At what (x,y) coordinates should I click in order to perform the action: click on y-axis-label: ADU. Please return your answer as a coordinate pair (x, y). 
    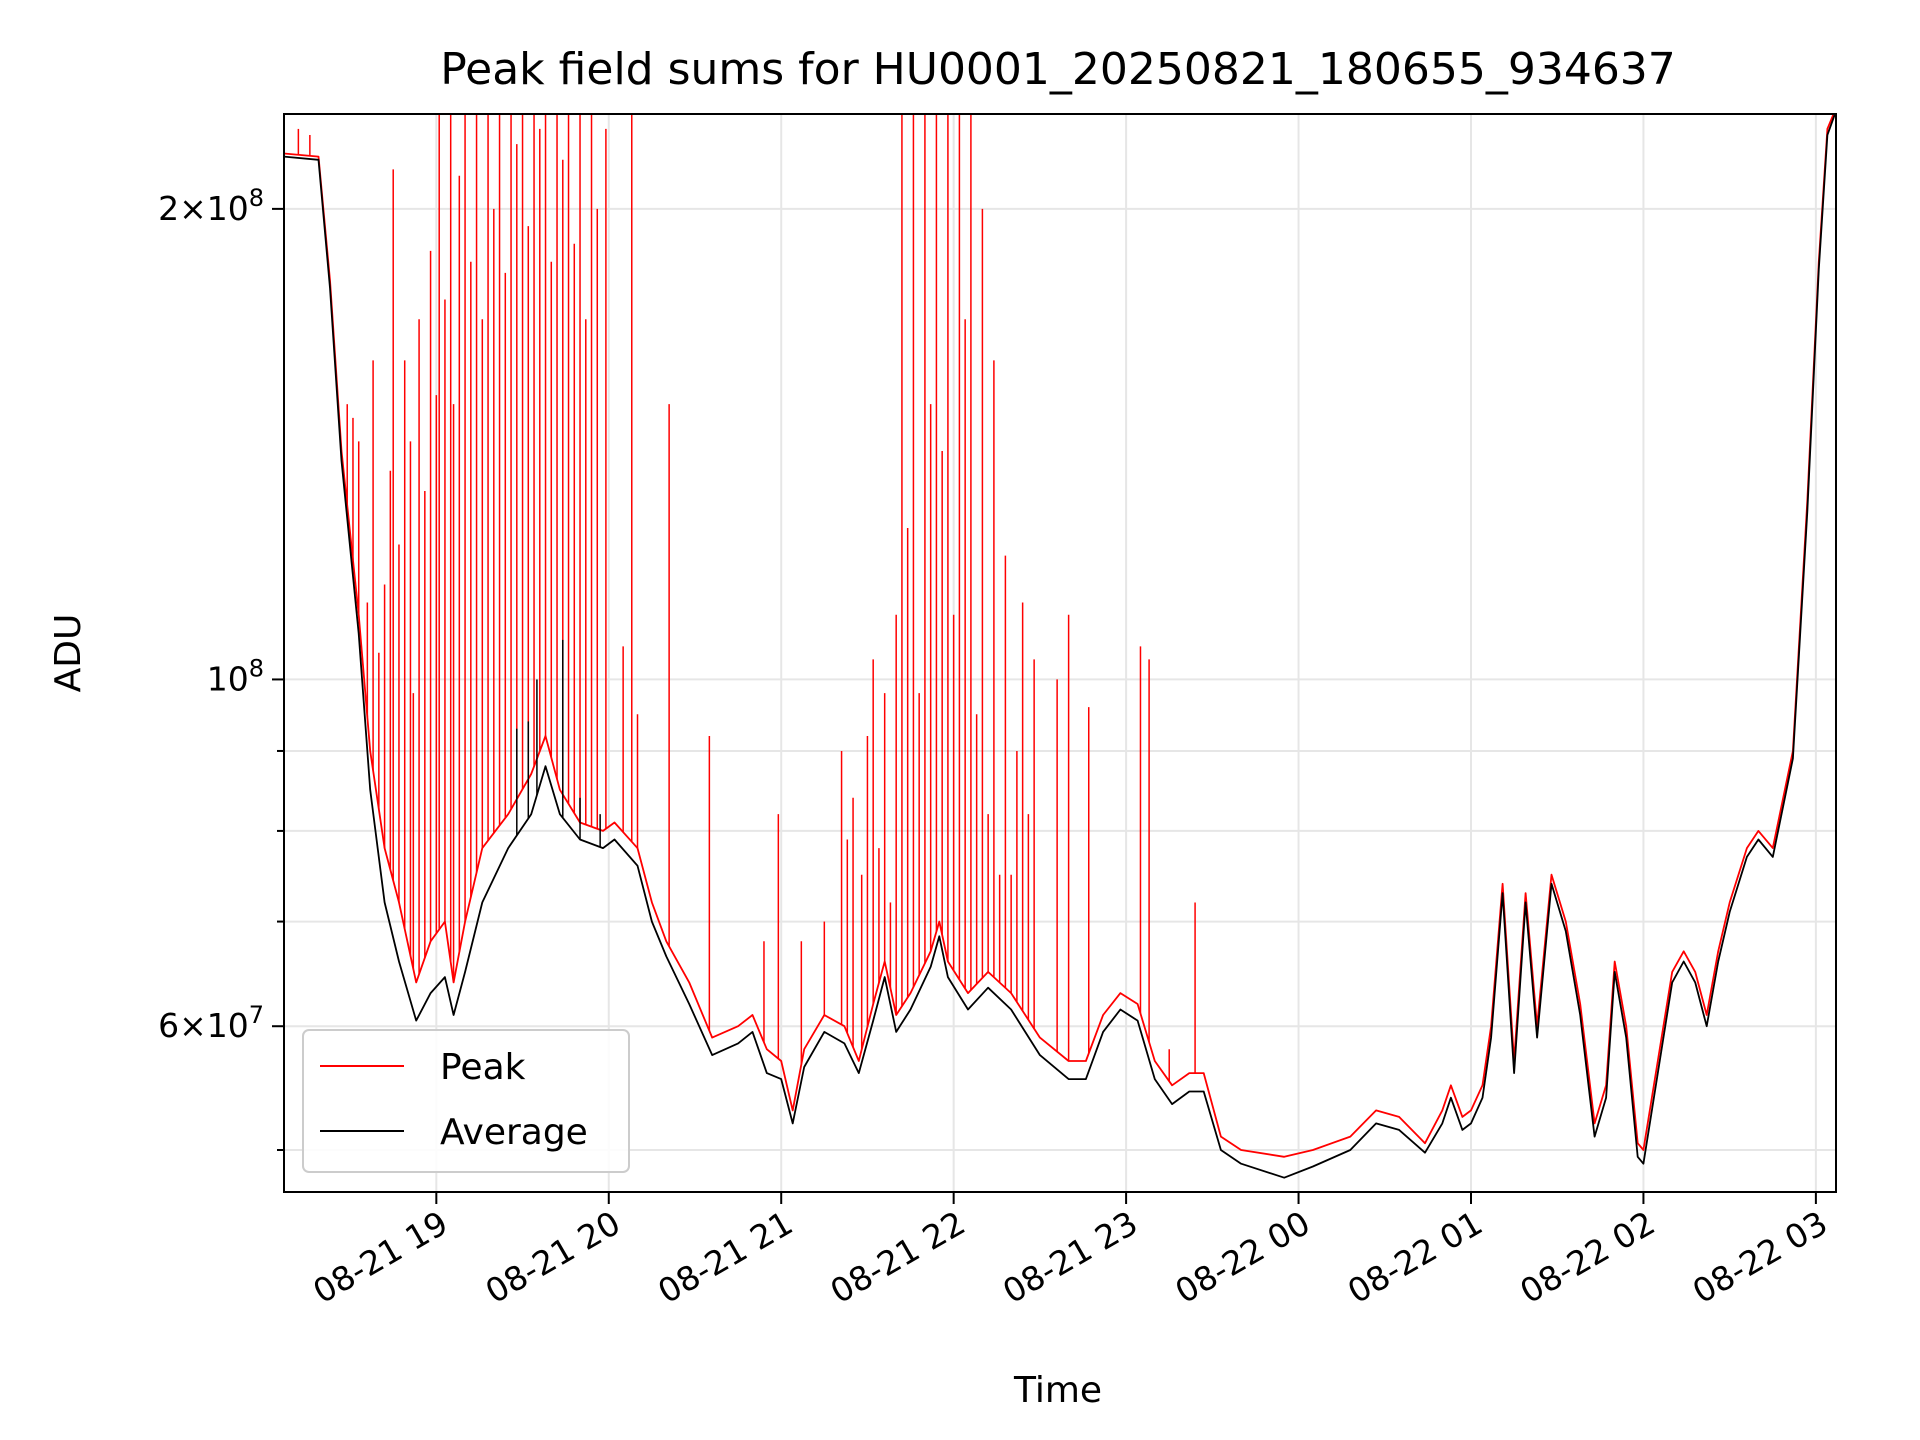
    Looking at the image, I should click on (68, 653).